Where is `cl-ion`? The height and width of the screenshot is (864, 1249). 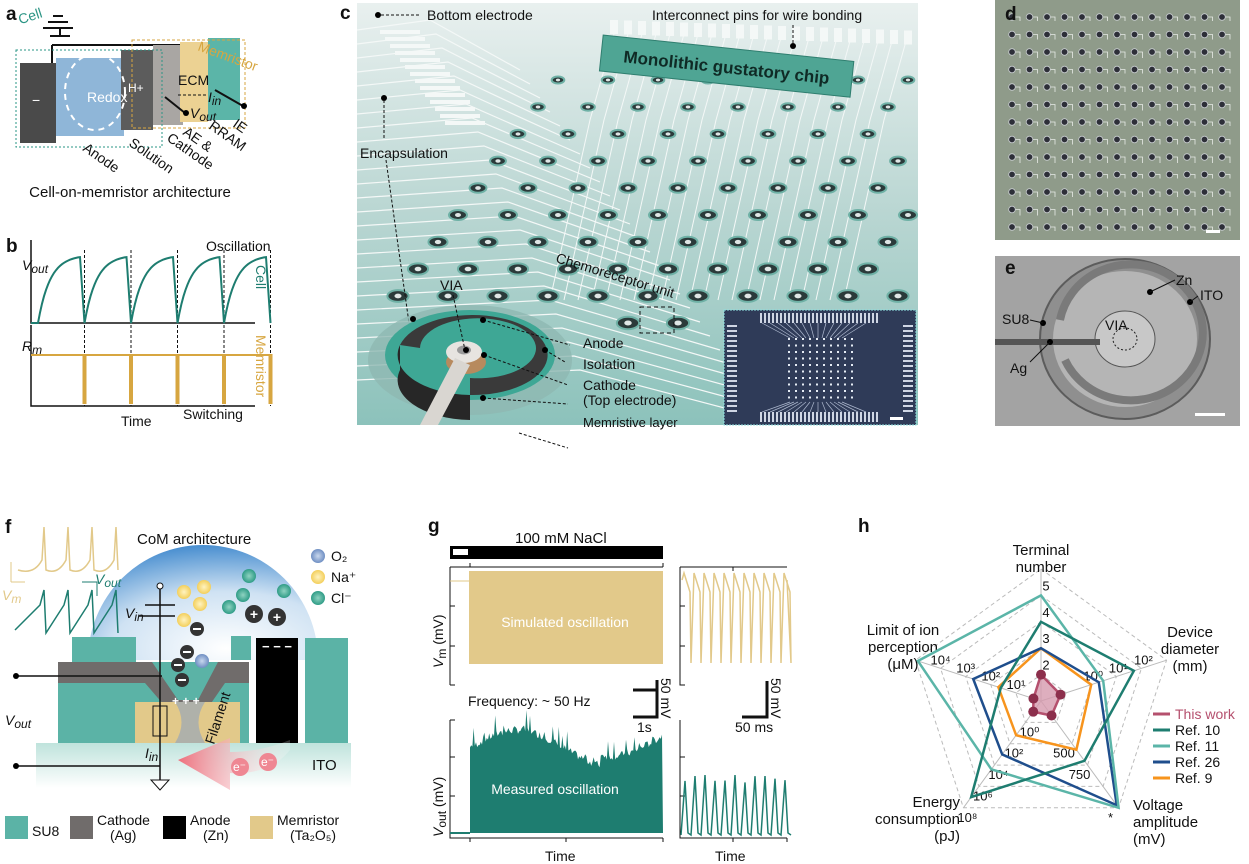 cl-ion is located at coordinates (284, 591).